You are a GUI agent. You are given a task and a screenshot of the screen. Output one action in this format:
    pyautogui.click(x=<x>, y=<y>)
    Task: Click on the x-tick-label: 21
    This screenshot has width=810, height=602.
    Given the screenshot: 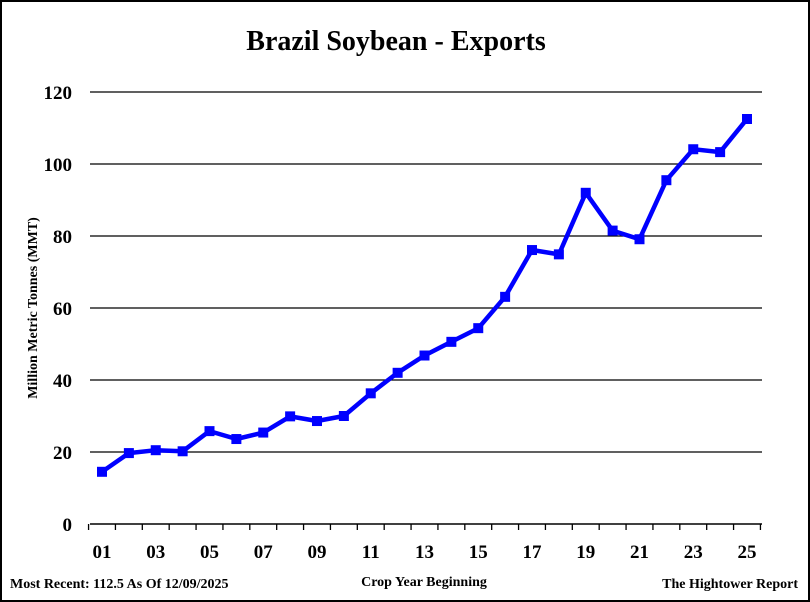 What is the action you would take?
    pyautogui.click(x=639, y=552)
    